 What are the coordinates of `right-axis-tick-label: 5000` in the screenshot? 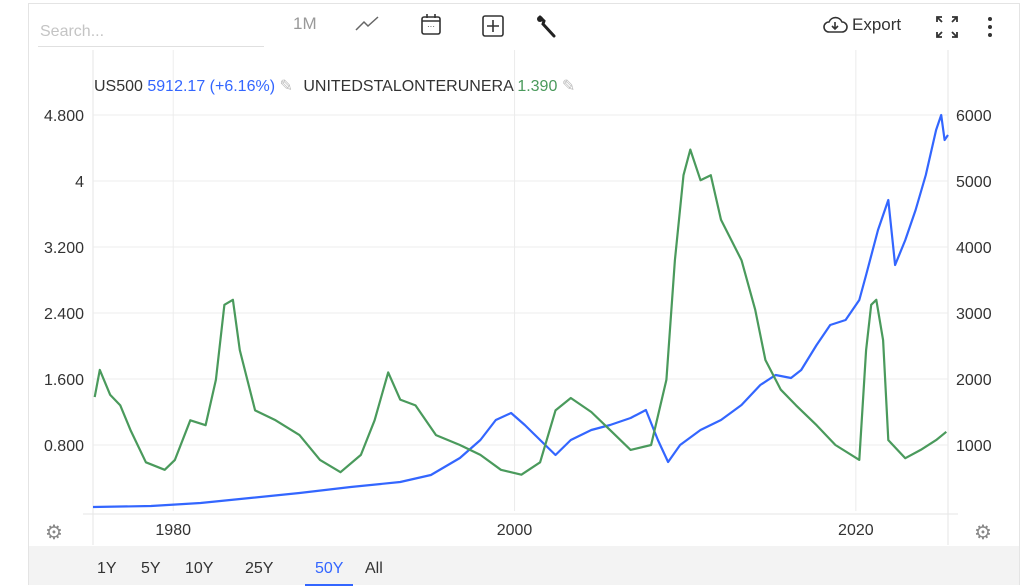 It's located at (974, 182).